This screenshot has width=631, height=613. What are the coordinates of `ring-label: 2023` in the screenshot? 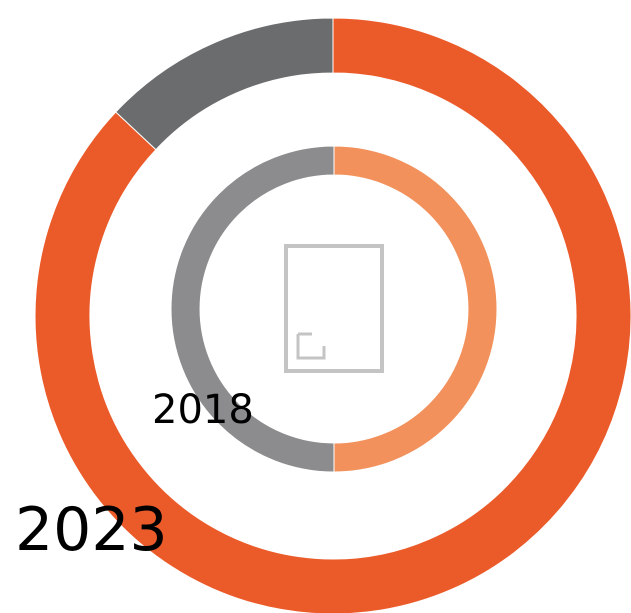 It's located at (91, 530).